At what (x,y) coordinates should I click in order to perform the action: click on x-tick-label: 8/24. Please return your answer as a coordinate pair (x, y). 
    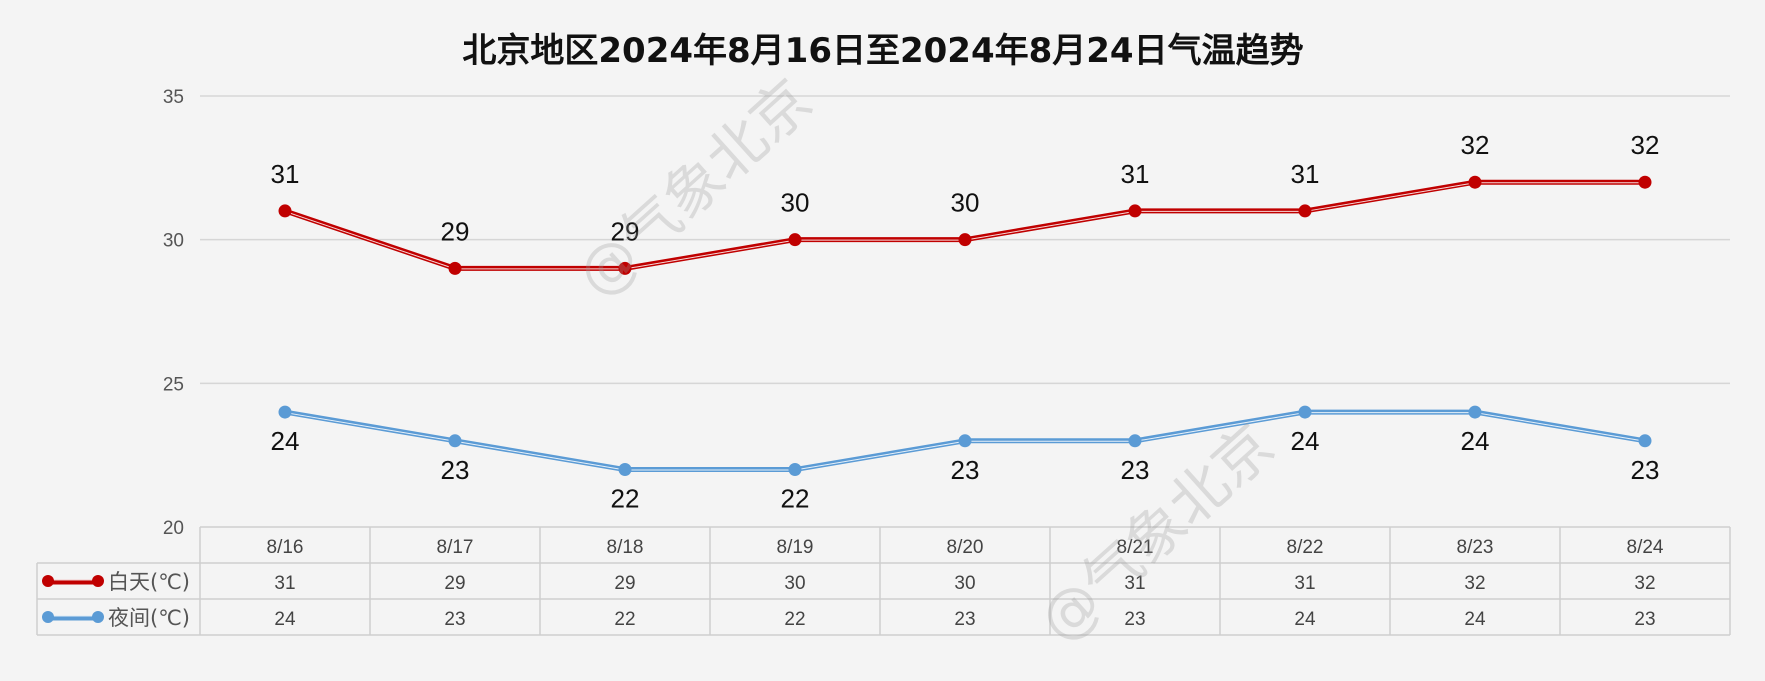
    Looking at the image, I should click on (1645, 547).